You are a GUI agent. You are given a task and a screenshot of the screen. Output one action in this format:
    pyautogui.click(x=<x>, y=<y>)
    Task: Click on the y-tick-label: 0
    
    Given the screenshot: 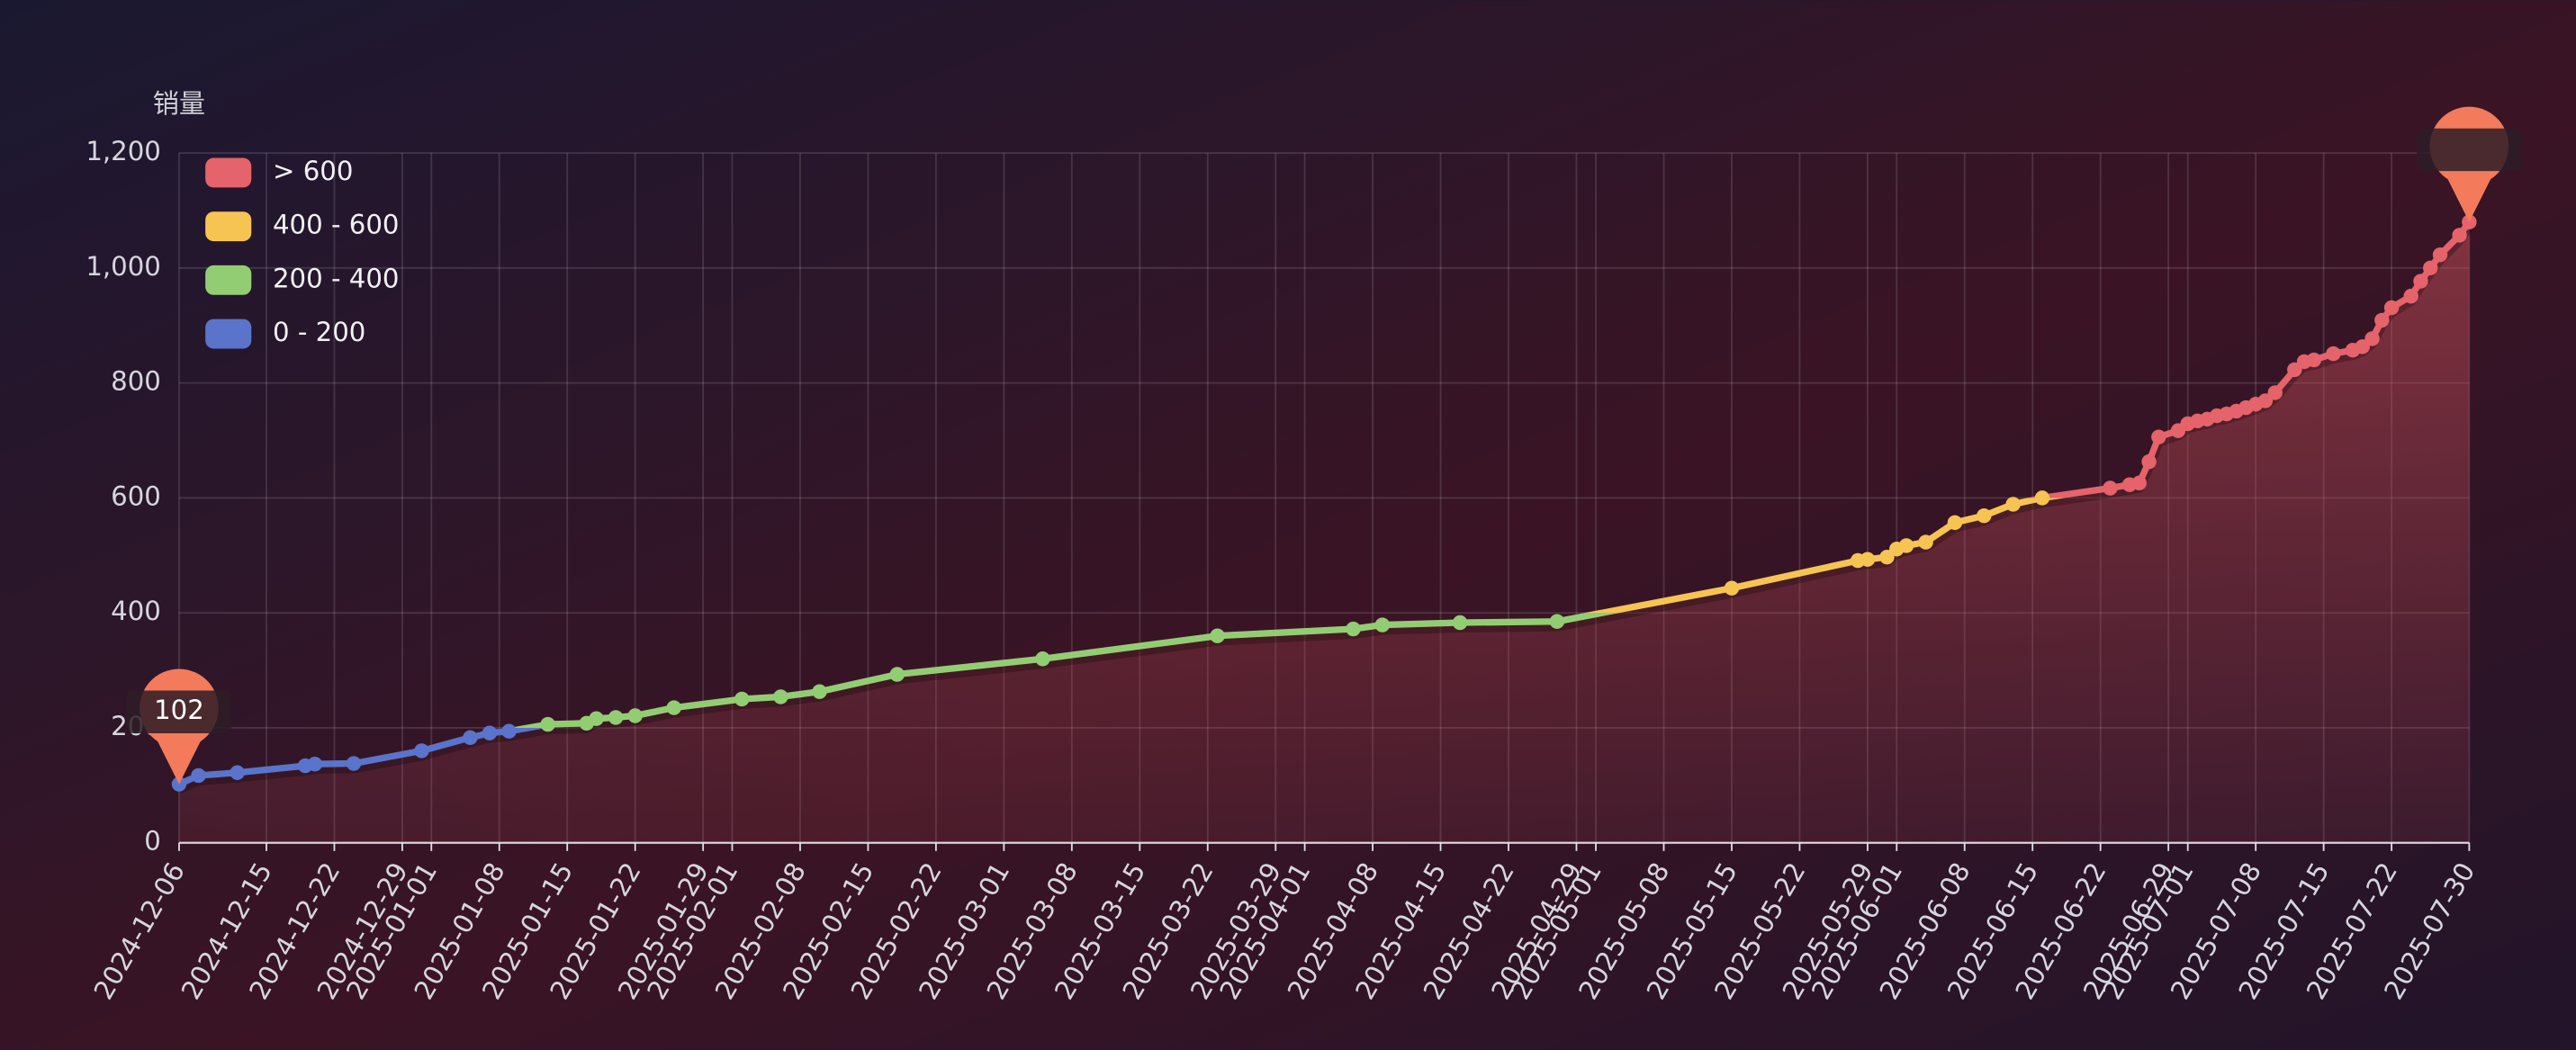 What is the action you would take?
    pyautogui.click(x=152, y=841)
    